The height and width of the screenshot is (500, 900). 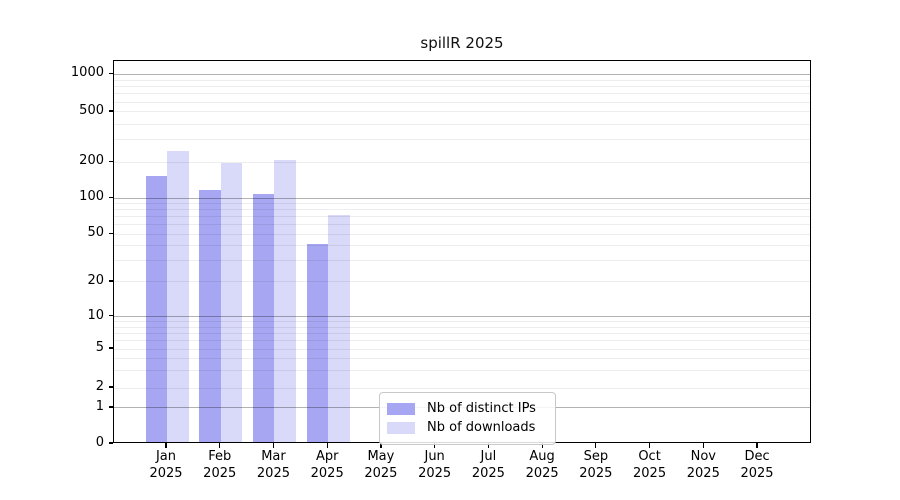 I want to click on x-tick-month: Aug, so click(x=542, y=456).